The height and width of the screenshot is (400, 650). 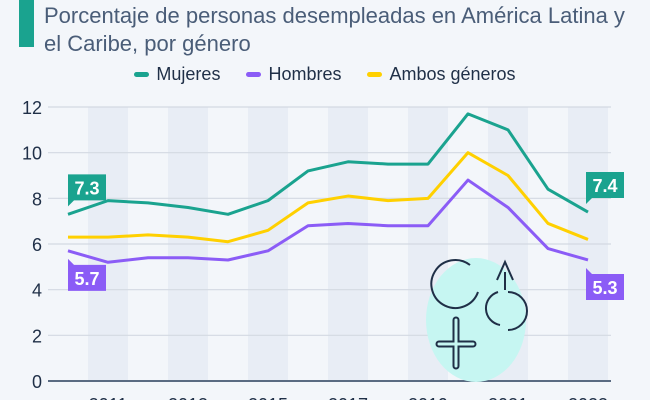 I want to click on legend-label: Hombres, so click(x=305, y=74).